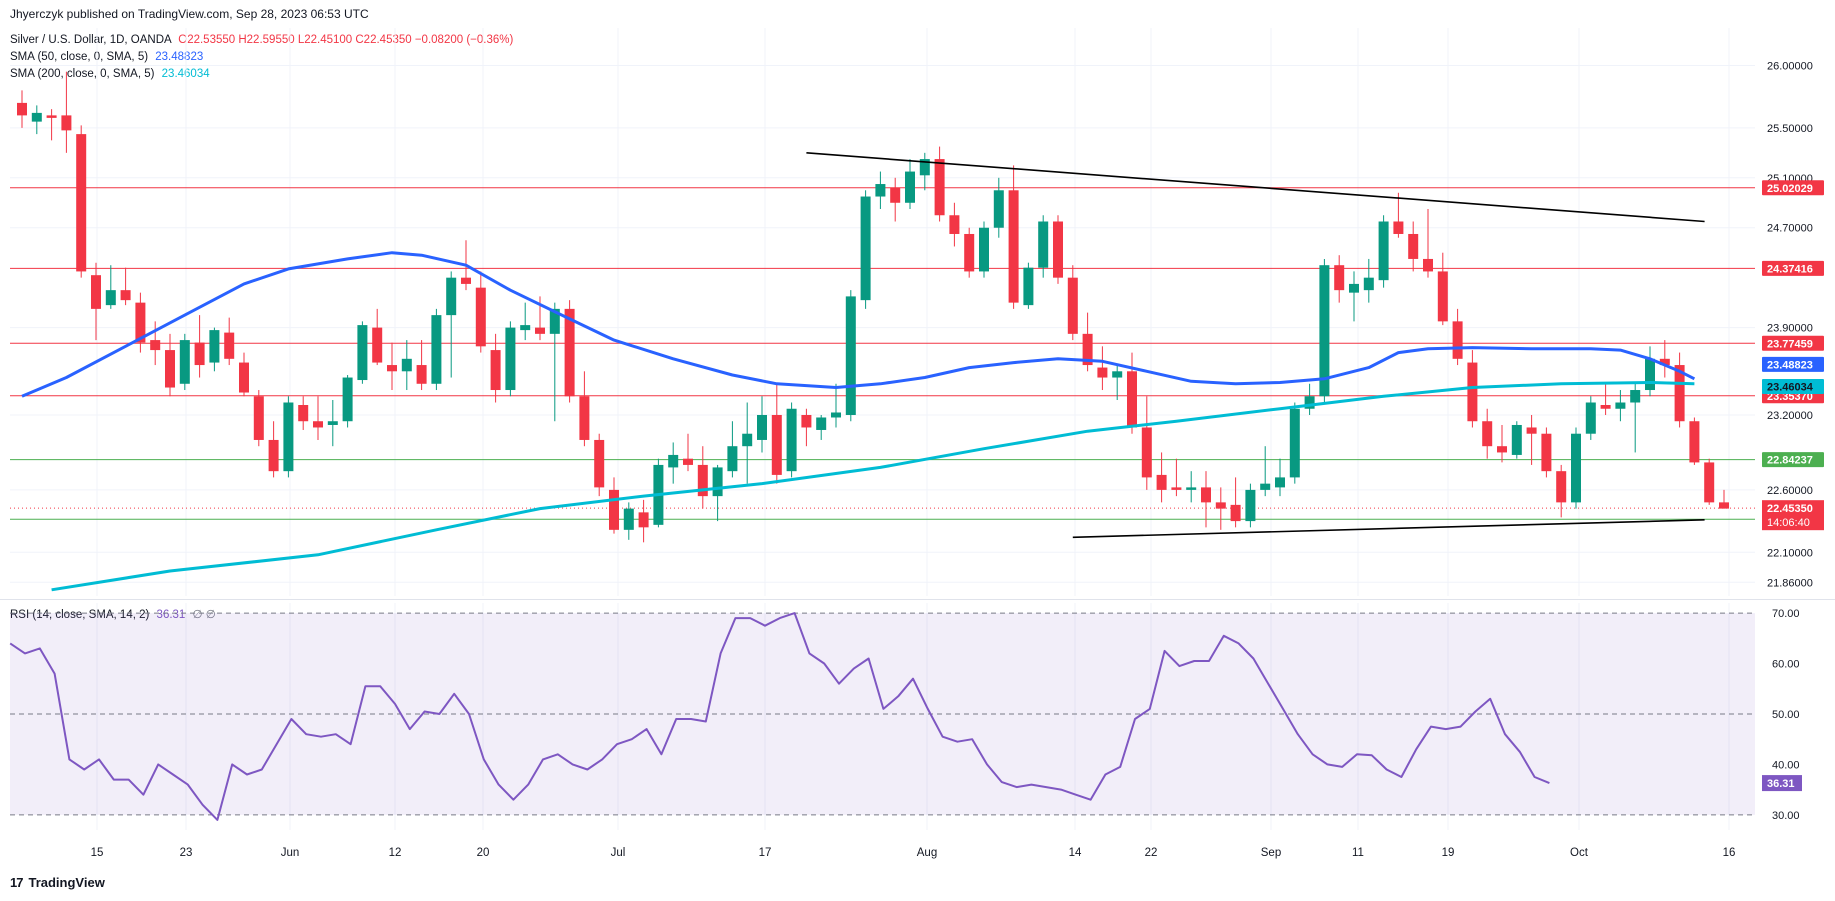 Image resolution: width=1835 pixels, height=901 pixels. Describe the element at coordinates (1793, 268) in the screenshot. I see `resistance-label-bg` at that location.